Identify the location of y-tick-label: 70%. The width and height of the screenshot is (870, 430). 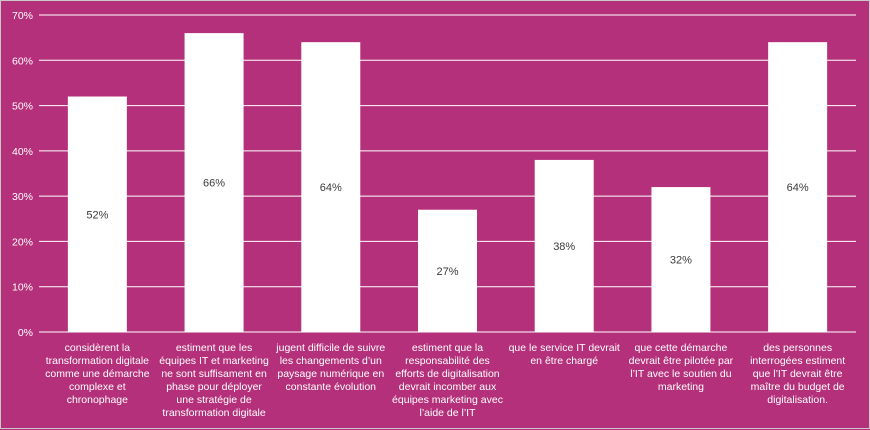
(22, 16).